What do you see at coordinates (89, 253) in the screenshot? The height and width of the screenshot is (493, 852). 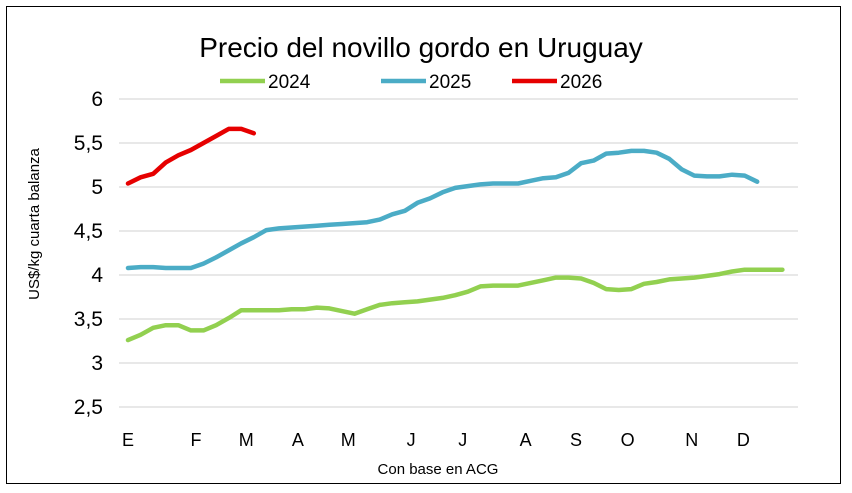 I see `y-axis-ticks: 6 5,5 5 4,5 4 3,5 3 2,5` at bounding box center [89, 253].